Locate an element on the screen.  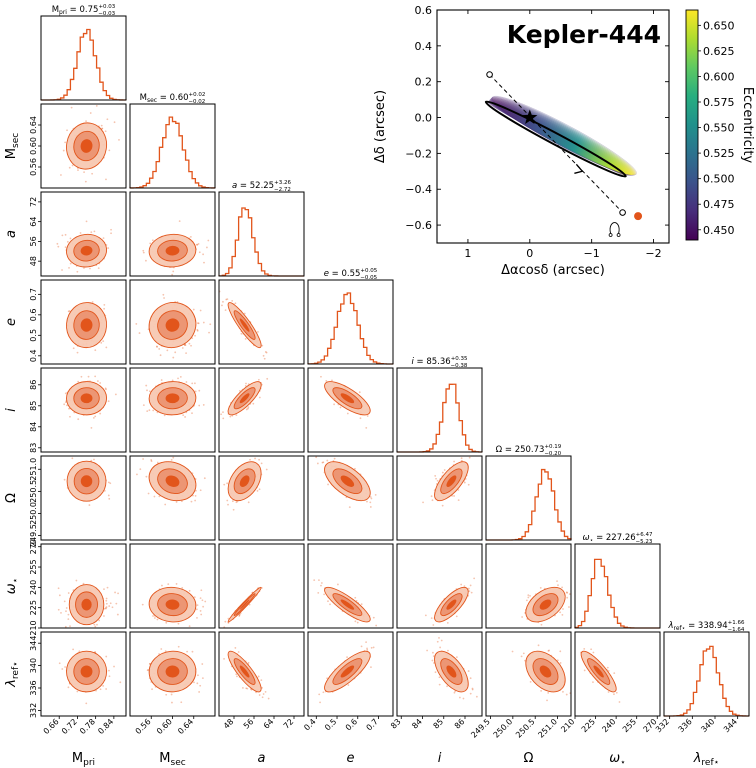
param-title-5: Ω = 250.73+0.19 −0.20 is located at coordinates (529, 450).